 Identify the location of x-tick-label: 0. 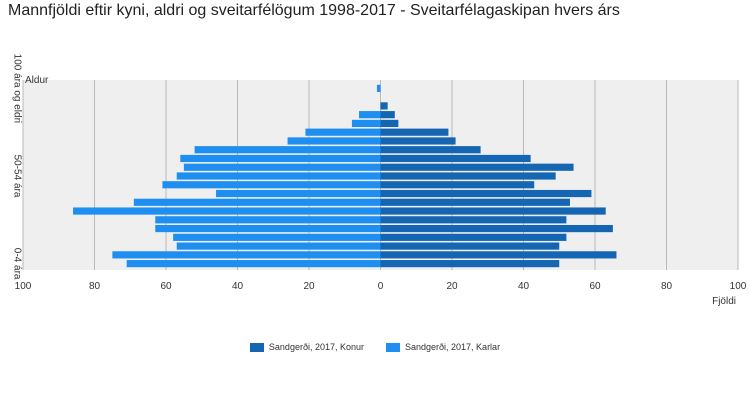
(381, 286).